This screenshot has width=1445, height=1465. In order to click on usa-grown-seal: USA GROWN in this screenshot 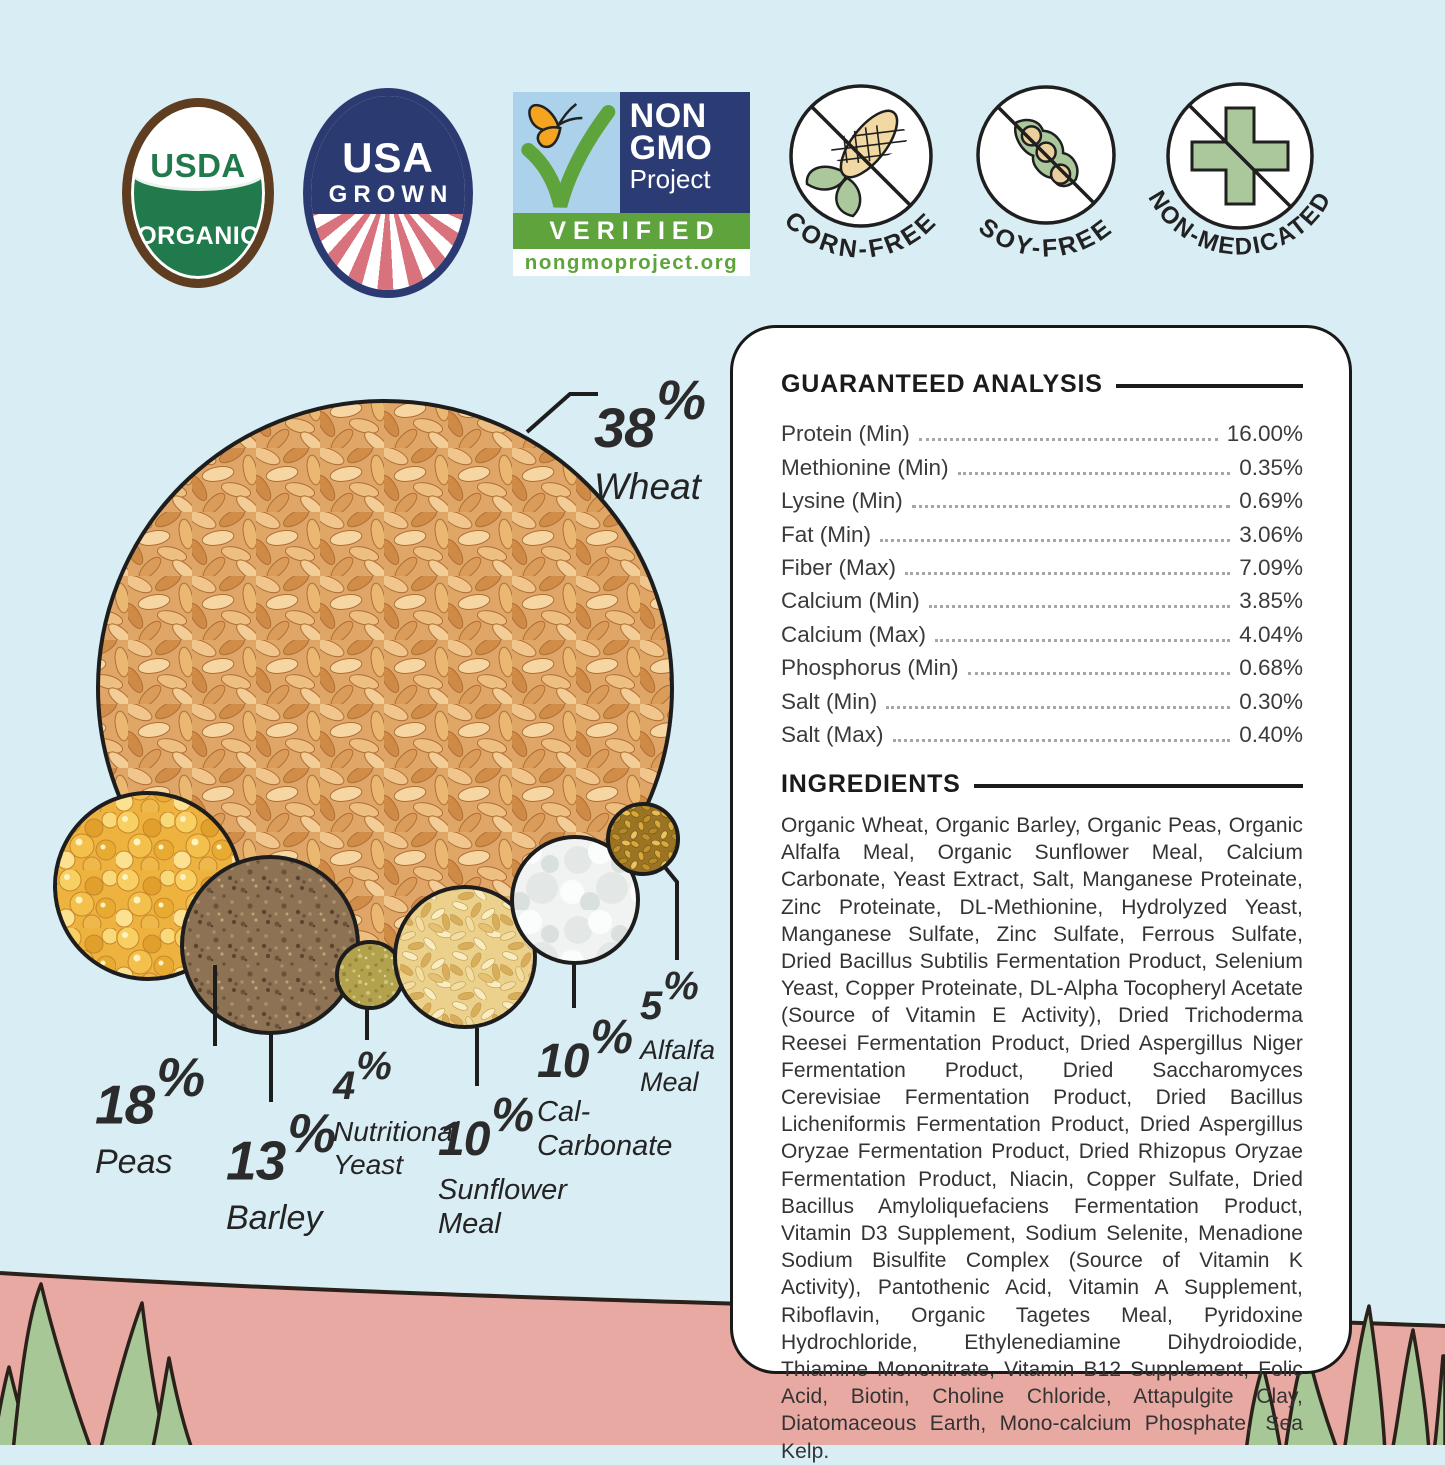, I will do `click(388, 193)`.